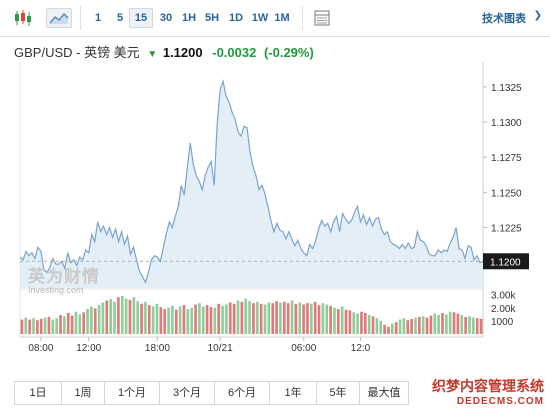  What do you see at coordinates (141, 18) in the screenshot?
I see `interval-tab-15: 15` at bounding box center [141, 18].